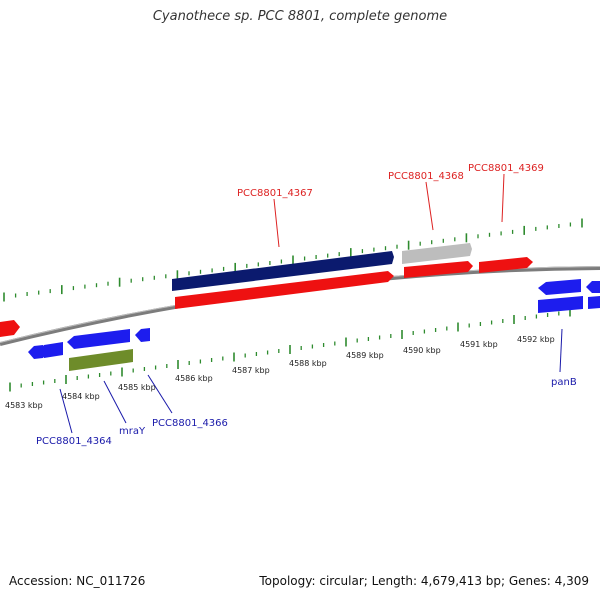 The height and width of the screenshot is (600, 600). I want to click on scale-label-4588: 4588 kbp, so click(308, 363).